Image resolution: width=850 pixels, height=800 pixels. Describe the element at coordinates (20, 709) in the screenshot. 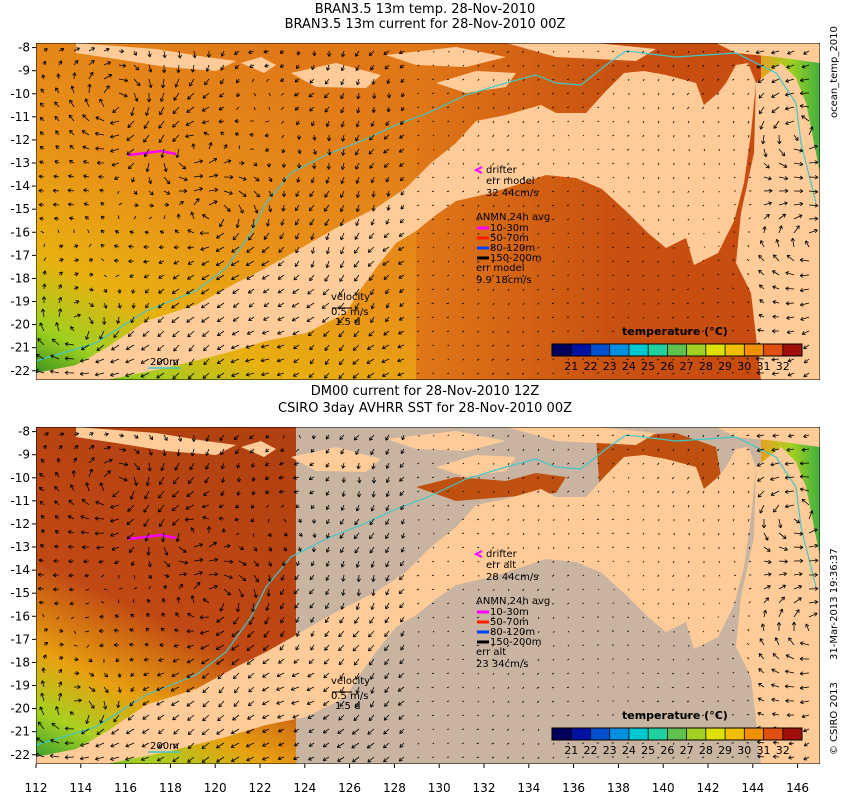

I see `lat-tick-label: -20` at that location.